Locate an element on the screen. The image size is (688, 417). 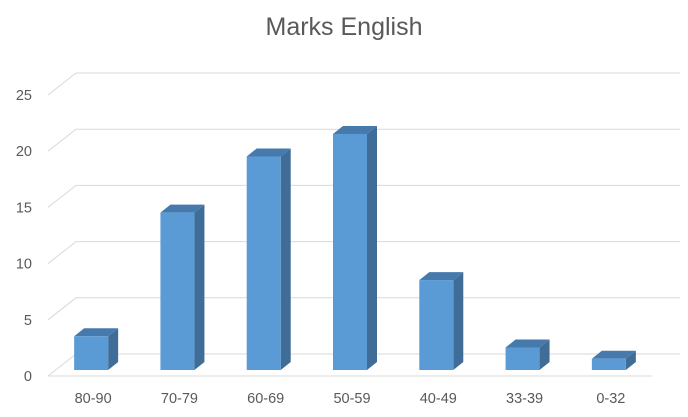
x-tick-label: 50-59 is located at coordinates (351, 399).